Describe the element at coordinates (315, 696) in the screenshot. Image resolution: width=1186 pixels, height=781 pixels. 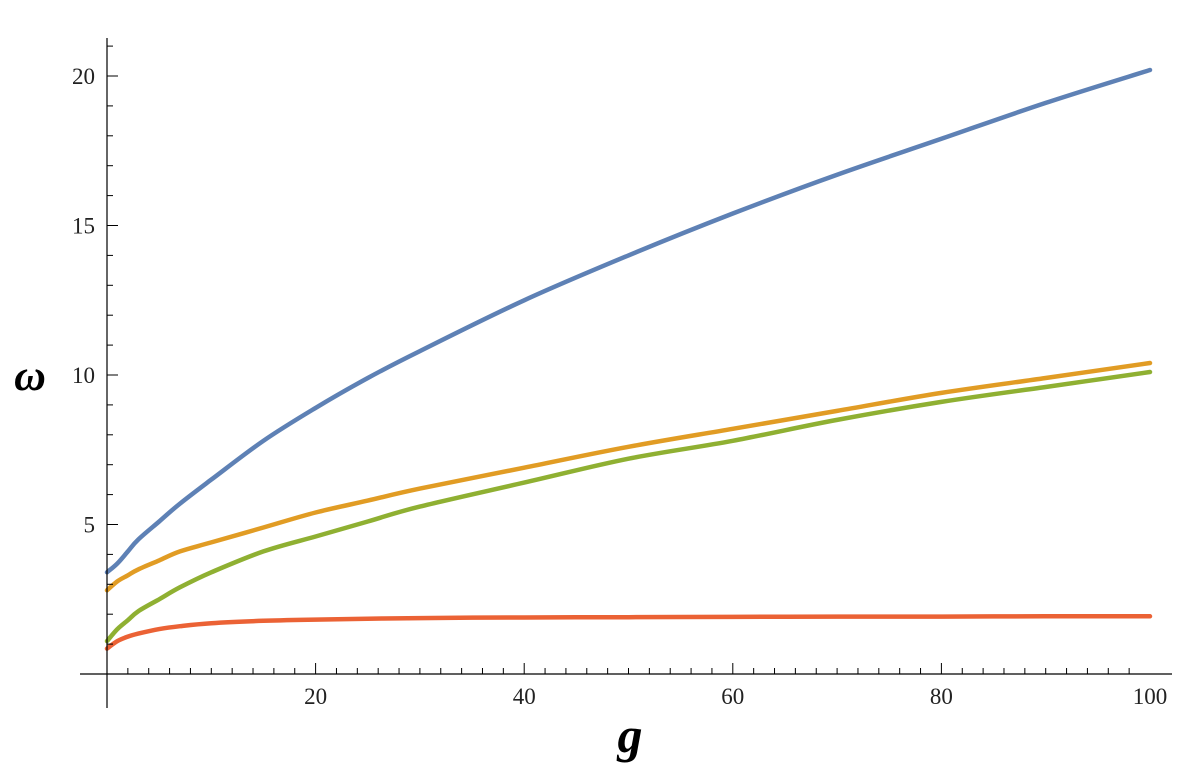
I see `x-tick-label: 20` at that location.